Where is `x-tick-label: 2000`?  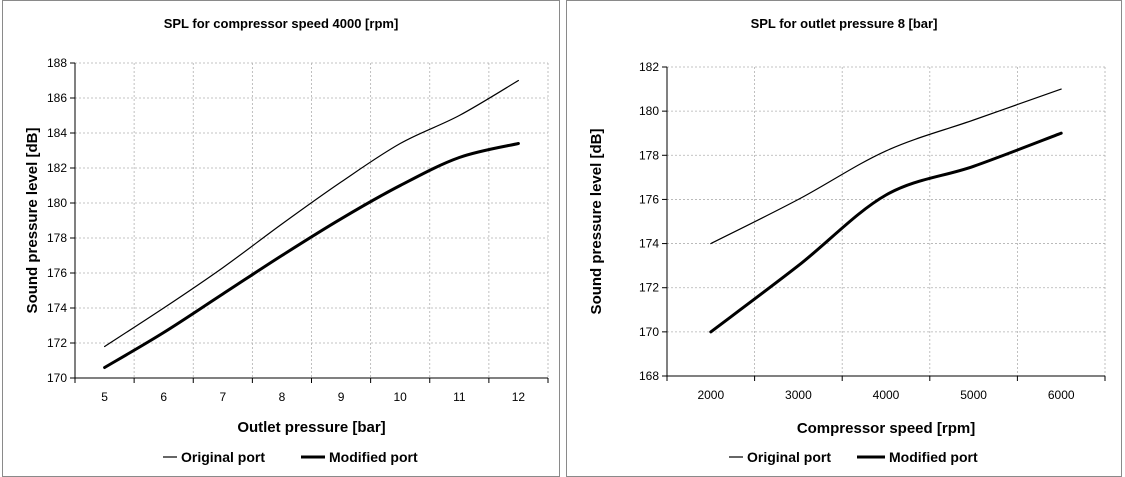
x-tick-label: 2000 is located at coordinates (710, 395).